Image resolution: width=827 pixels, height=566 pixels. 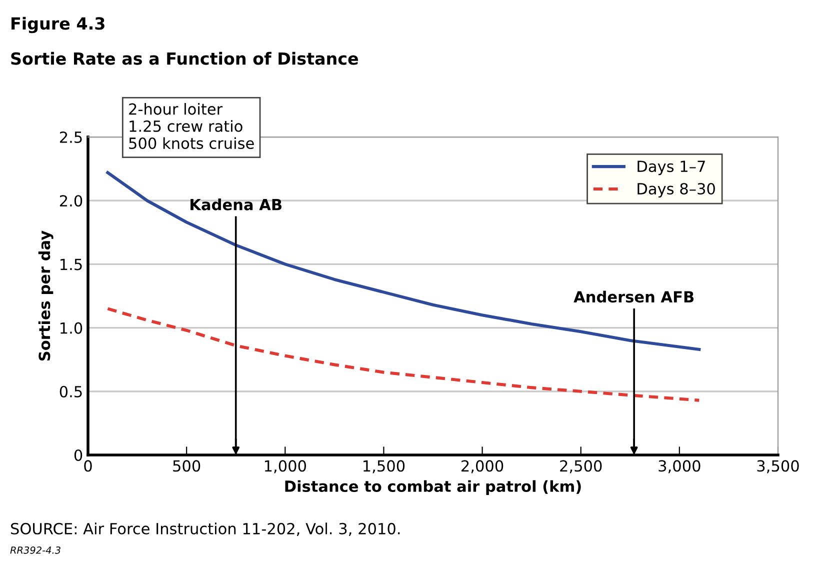 I want to click on x-tick-label: 3,000, so click(x=679, y=467).